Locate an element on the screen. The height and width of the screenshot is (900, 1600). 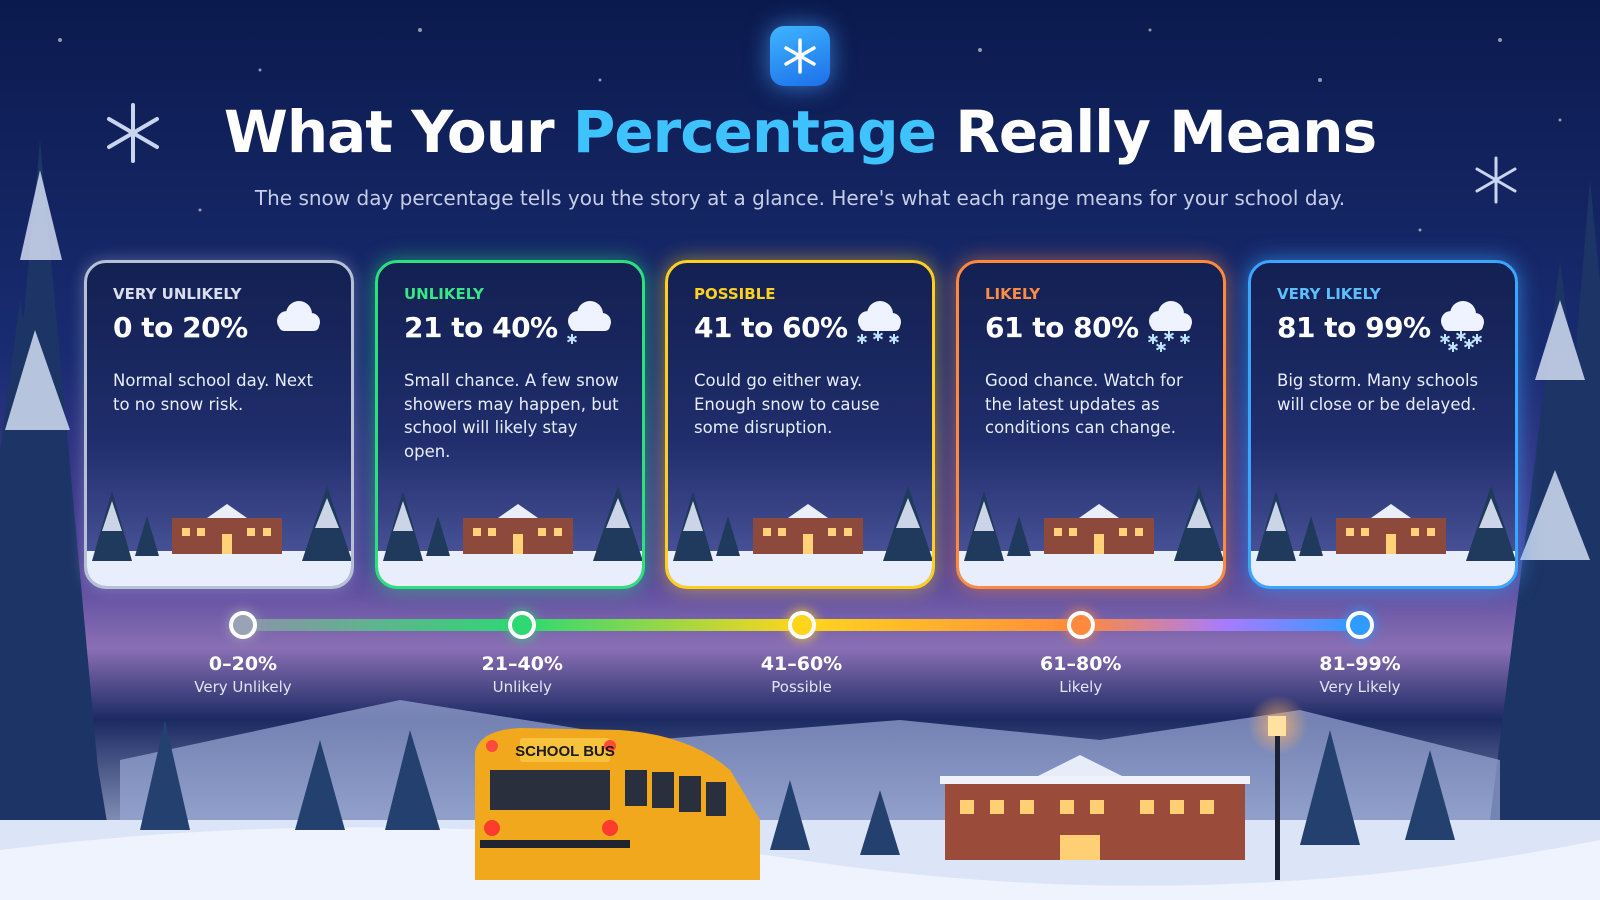
title-accent: Percentage is located at coordinates (754, 132).